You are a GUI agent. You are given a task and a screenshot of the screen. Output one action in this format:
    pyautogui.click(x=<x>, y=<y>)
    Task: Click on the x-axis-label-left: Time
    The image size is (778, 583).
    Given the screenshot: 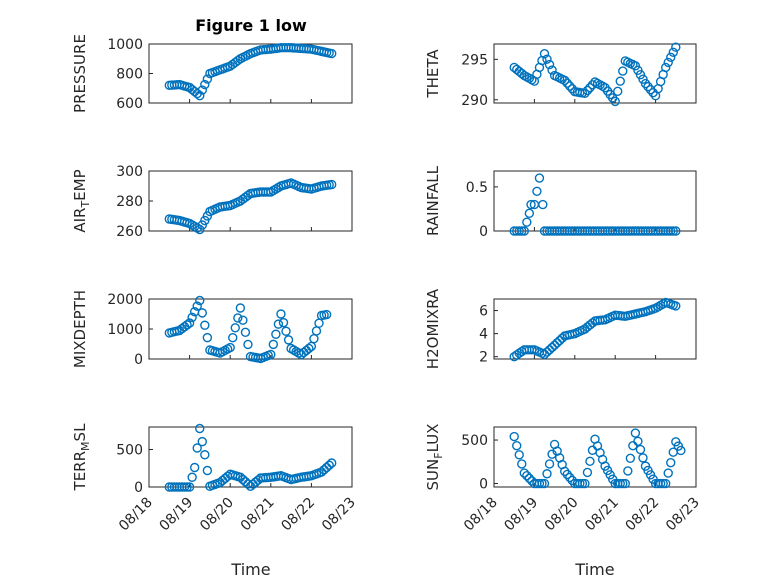 What is the action you would take?
    pyautogui.click(x=250, y=569)
    